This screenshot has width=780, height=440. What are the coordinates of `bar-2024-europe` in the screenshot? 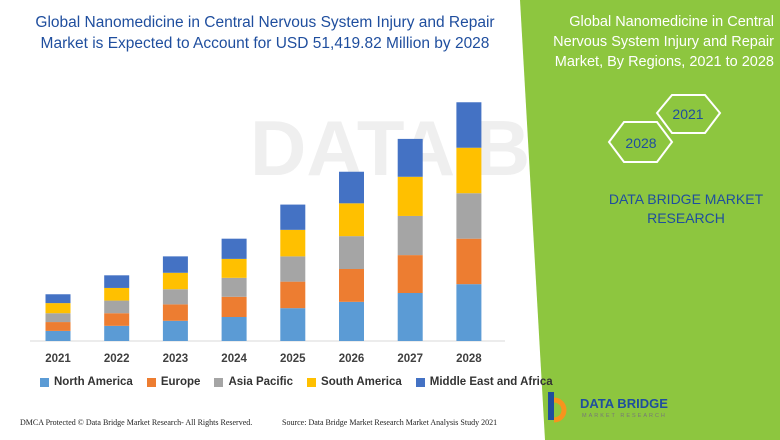 It's located at (234, 306).